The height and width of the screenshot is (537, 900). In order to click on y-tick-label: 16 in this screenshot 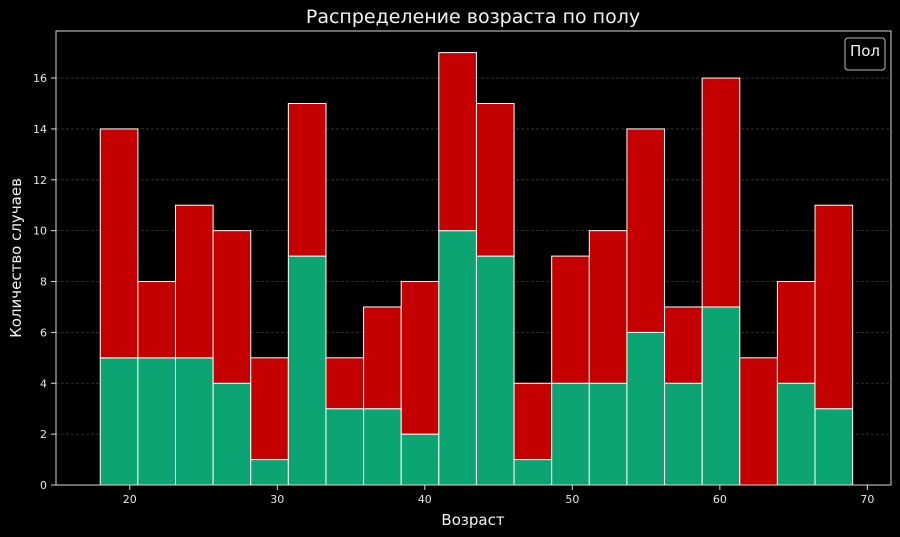, I will do `click(40, 78)`.